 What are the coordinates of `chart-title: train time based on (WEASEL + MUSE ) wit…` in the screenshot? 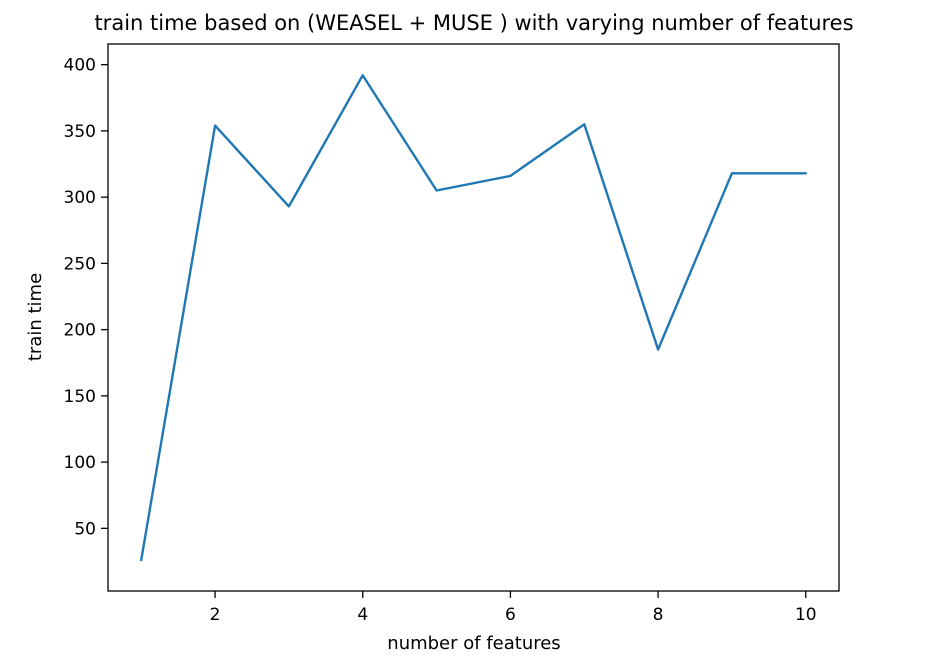 It's located at (473, 23).